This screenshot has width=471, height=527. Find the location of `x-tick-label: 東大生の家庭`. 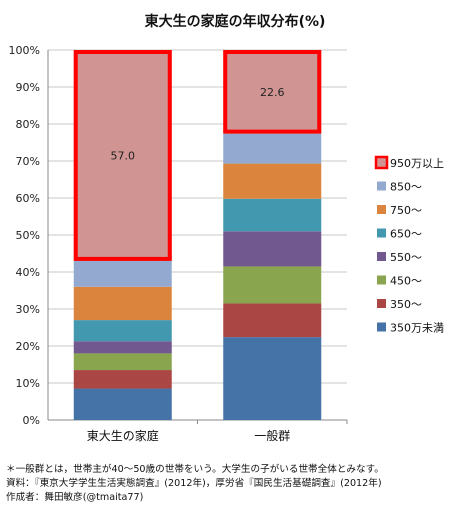

x-tick-label: 東大生の家庭 is located at coordinates (123, 435).